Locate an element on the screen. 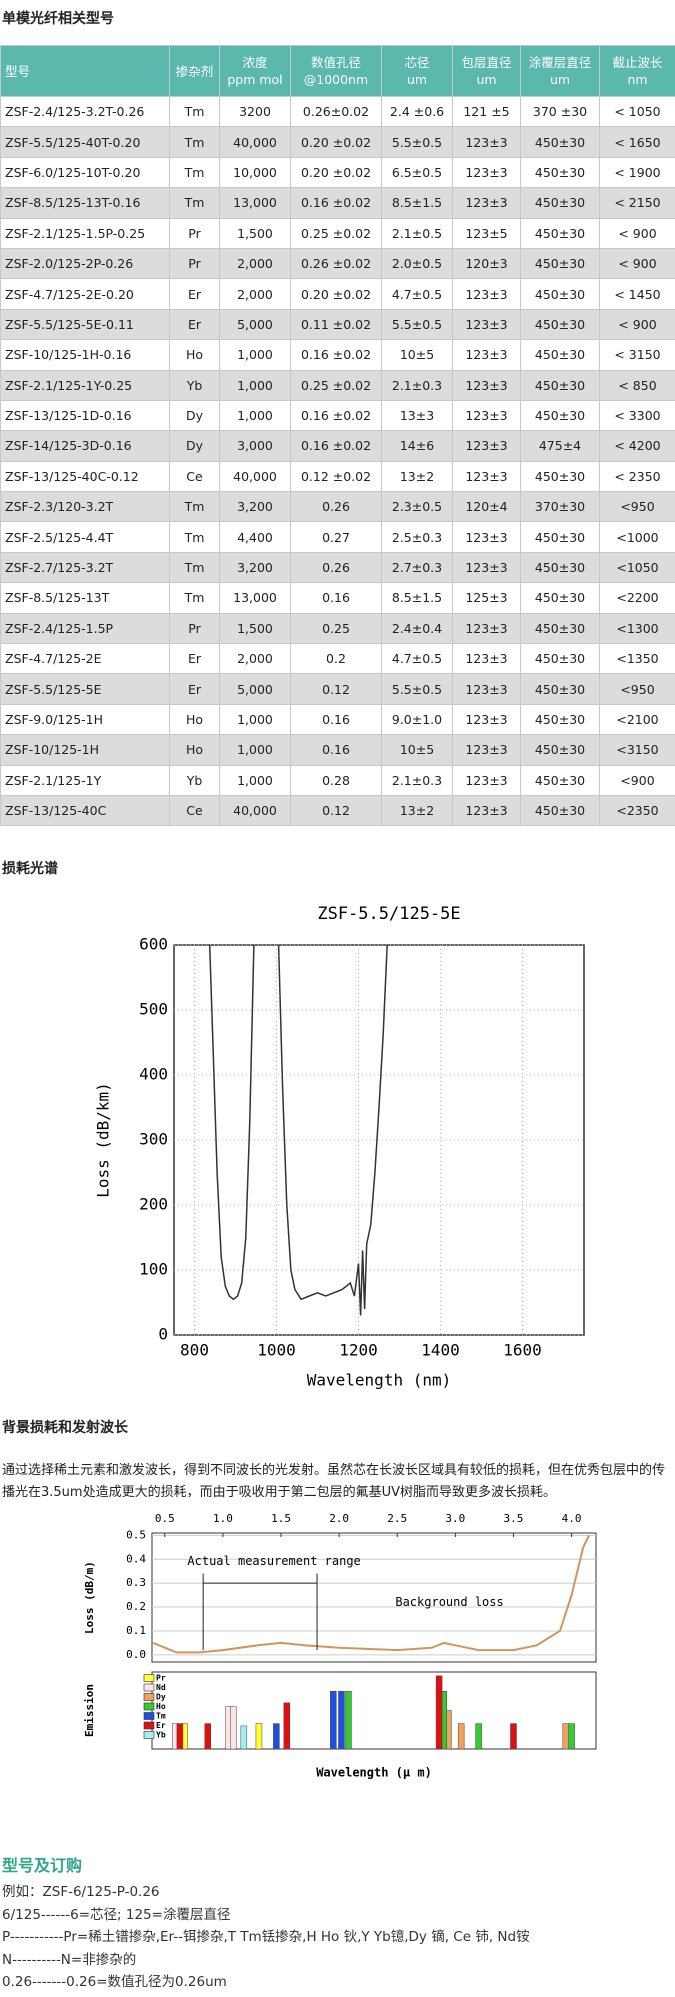 The width and height of the screenshot is (675, 1997). annotation: Actual measurement range is located at coordinates (273, 1561).